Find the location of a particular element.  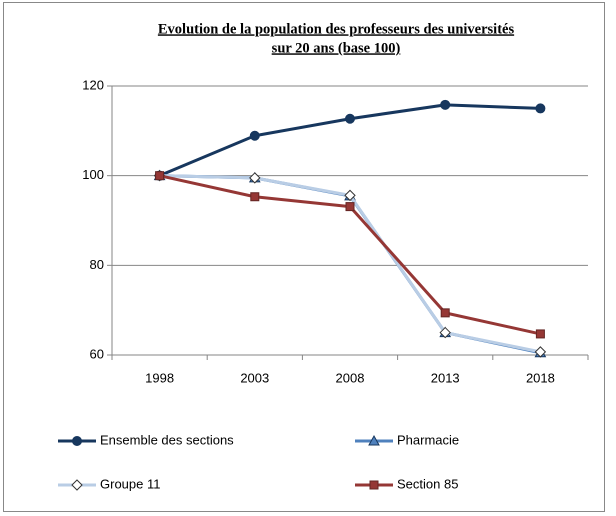

legend-label: Ensemble des sections is located at coordinates (167, 439).